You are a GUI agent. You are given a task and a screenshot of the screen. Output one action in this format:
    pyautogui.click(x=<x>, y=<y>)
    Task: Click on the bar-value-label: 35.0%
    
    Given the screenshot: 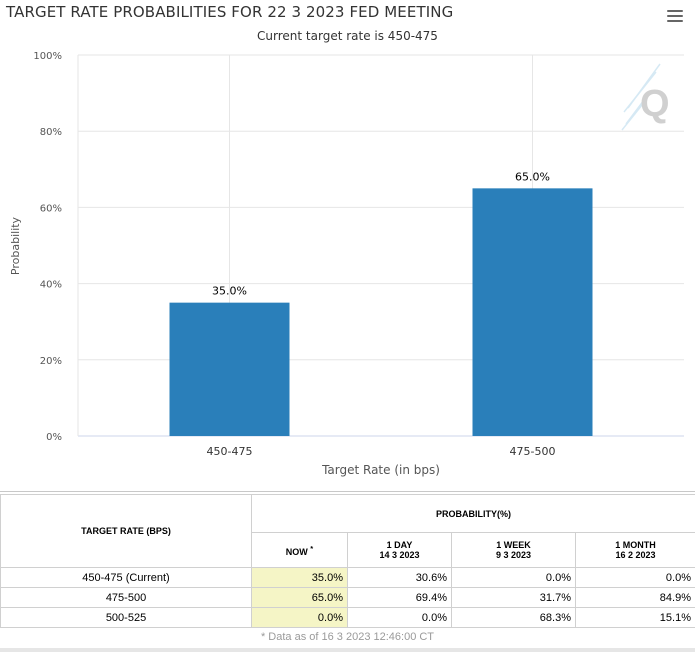 What is the action you would take?
    pyautogui.click(x=229, y=291)
    